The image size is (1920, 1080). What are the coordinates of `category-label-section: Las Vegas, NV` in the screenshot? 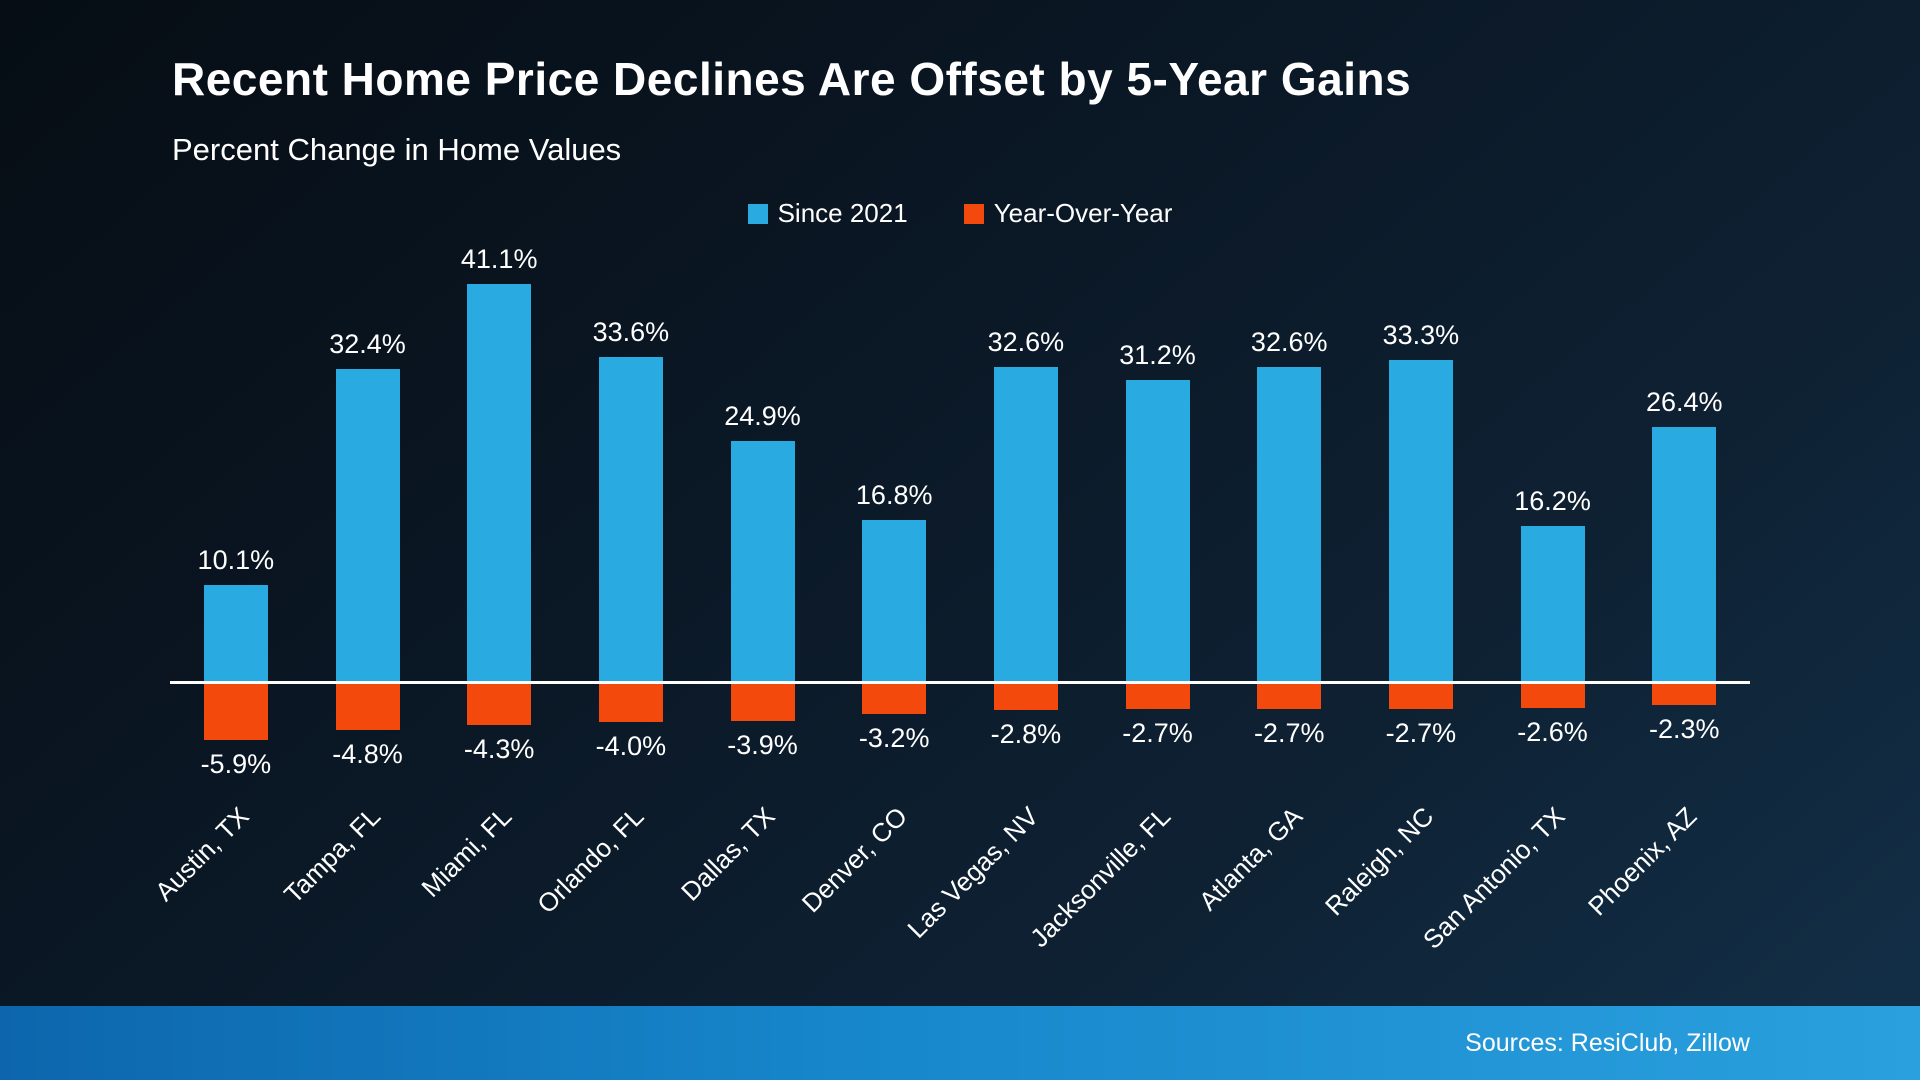 It's located at (997, 880).